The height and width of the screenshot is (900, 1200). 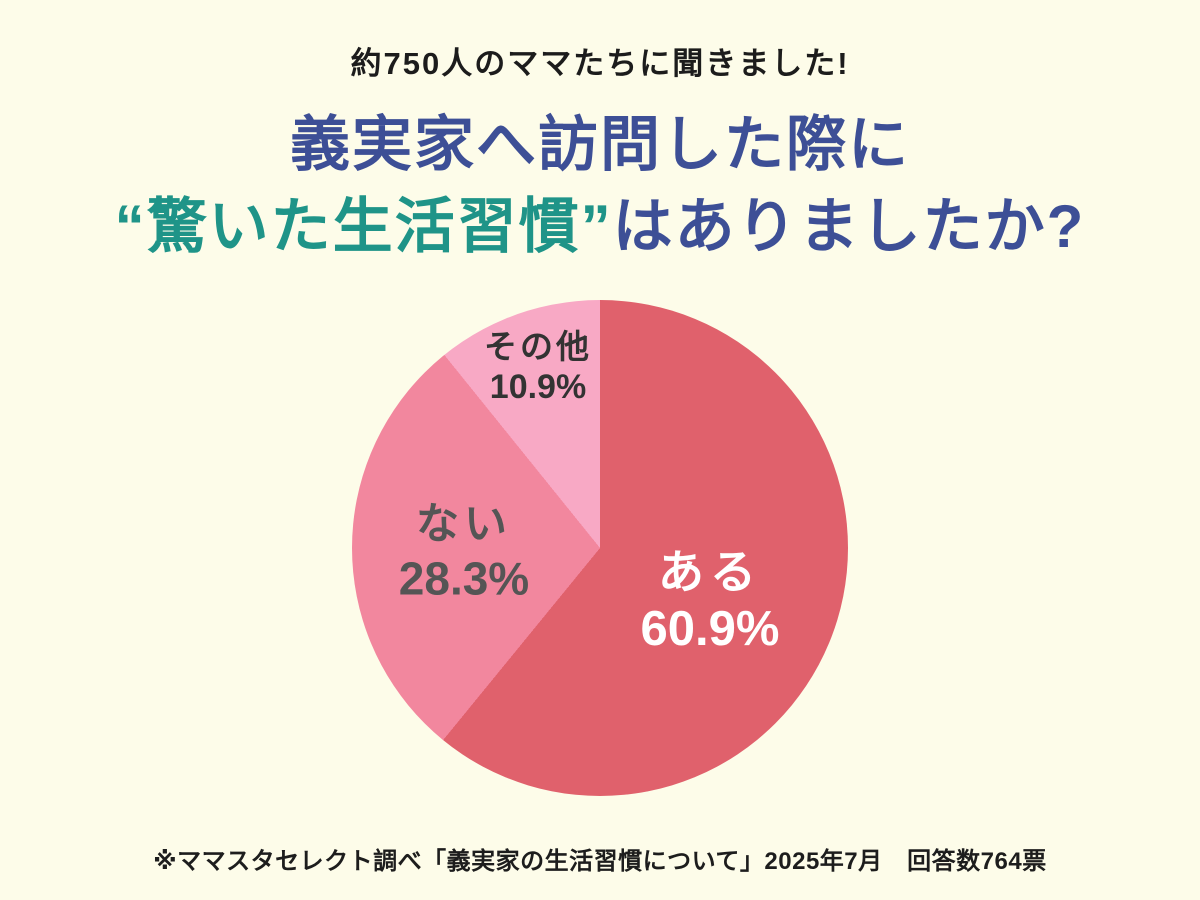 What do you see at coordinates (710, 572) in the screenshot?
I see `slice-name: ある` at bounding box center [710, 572].